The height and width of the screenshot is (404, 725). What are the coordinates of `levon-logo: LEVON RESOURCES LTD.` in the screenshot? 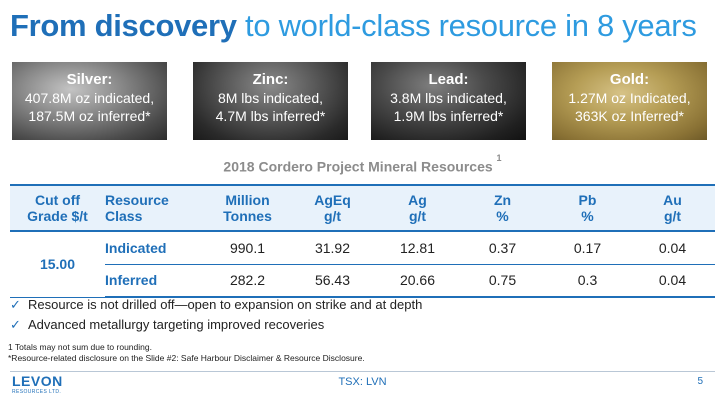 It's located at (39, 386).